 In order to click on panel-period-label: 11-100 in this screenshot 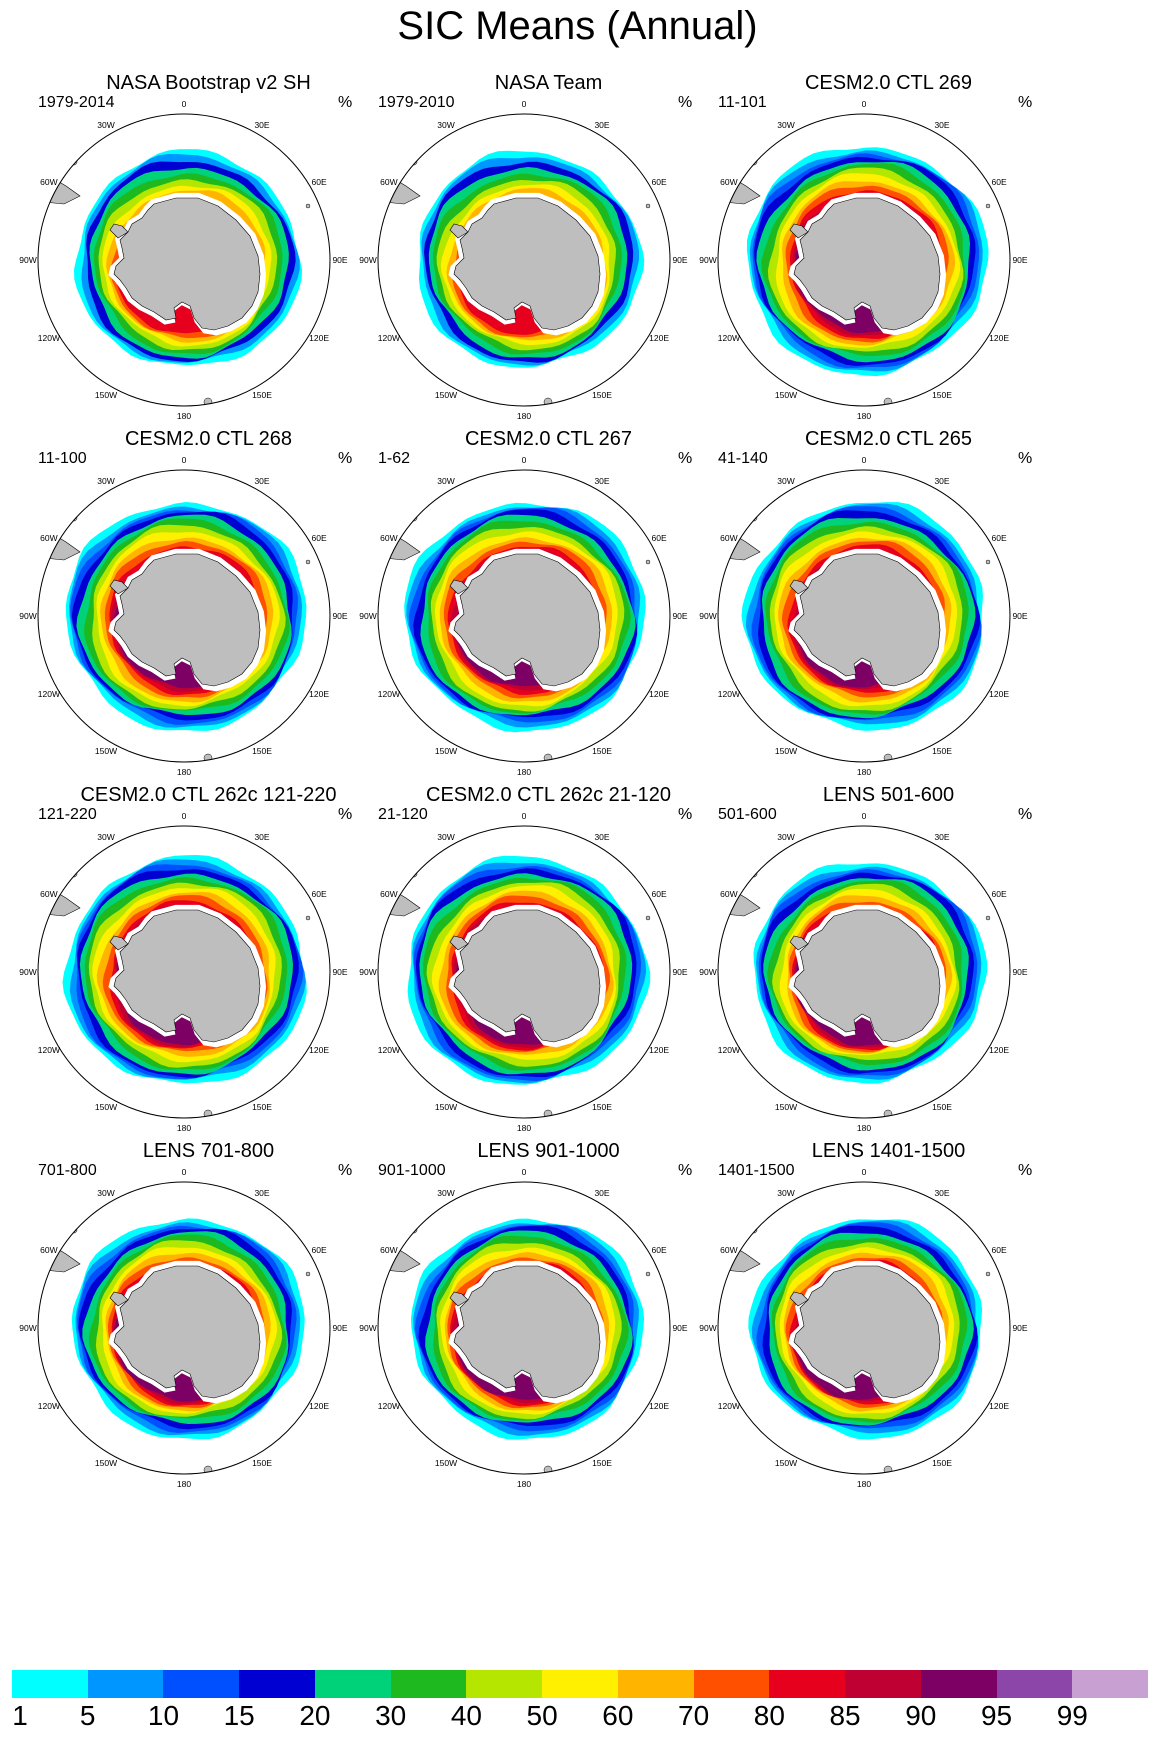, I will do `click(62, 458)`.